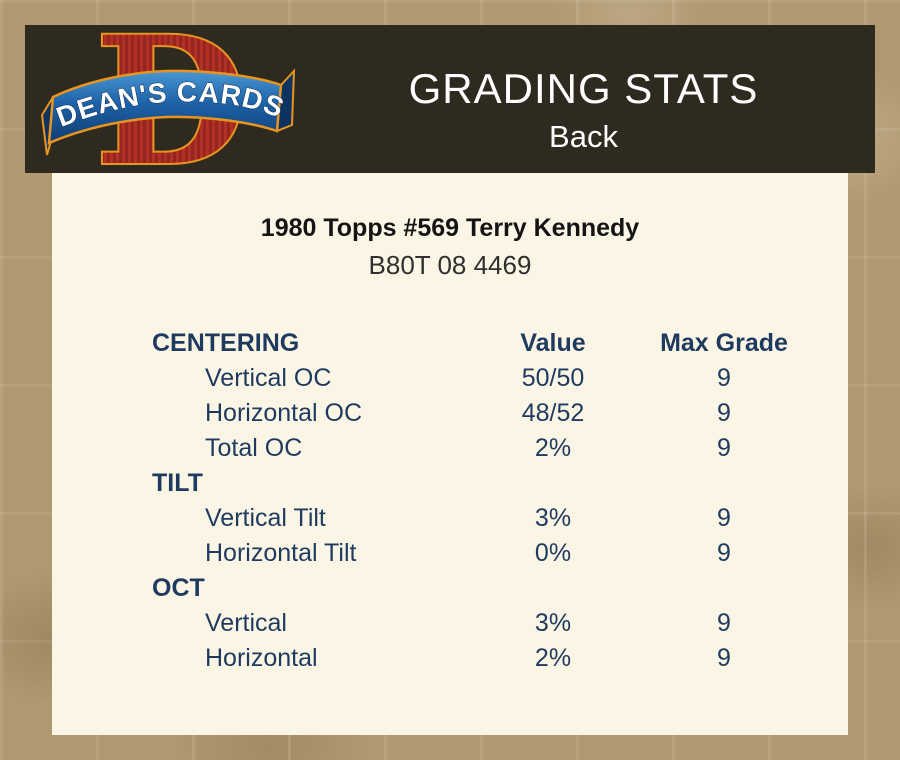 The height and width of the screenshot is (760, 900). Describe the element at coordinates (488, 623) in the screenshot. I see `table-row: Vertical 3% 9` at that location.